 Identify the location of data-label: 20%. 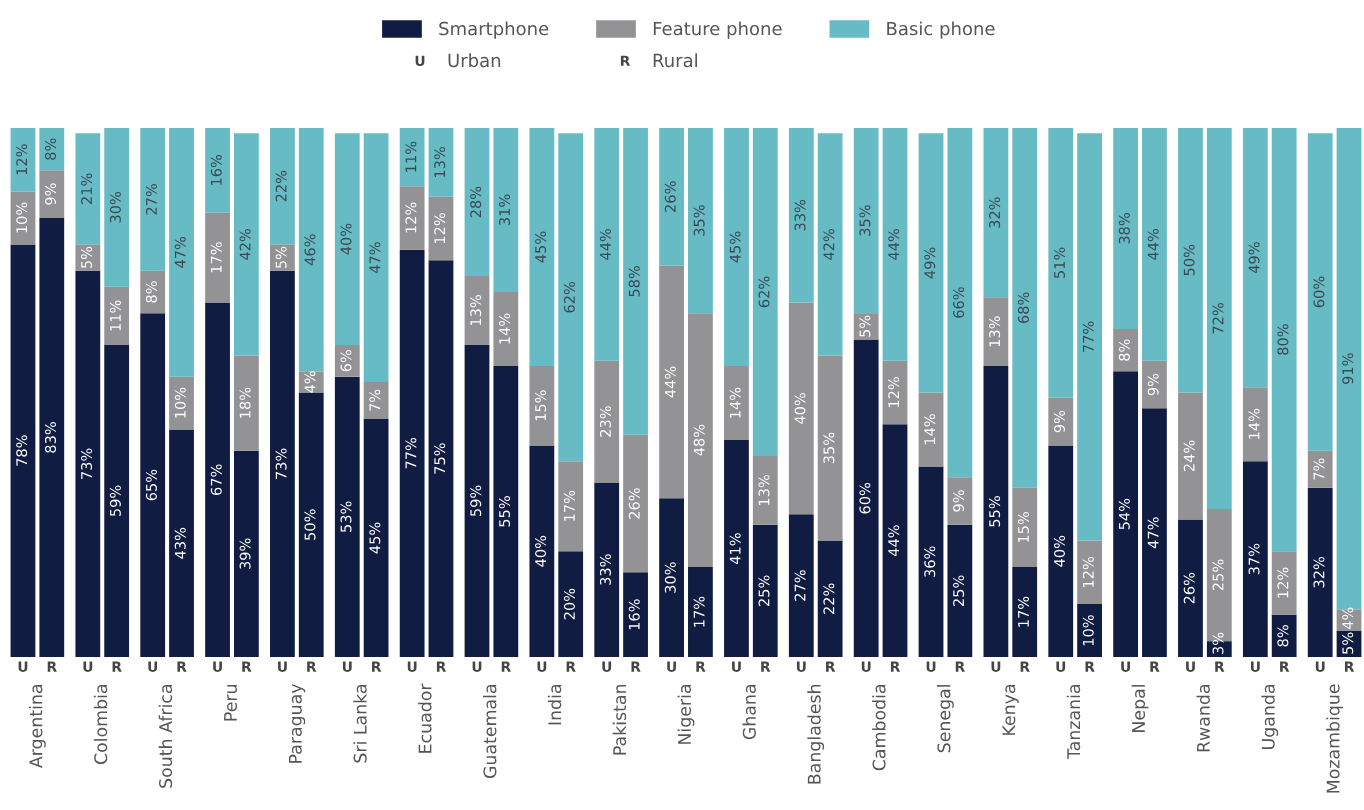
(569, 604).